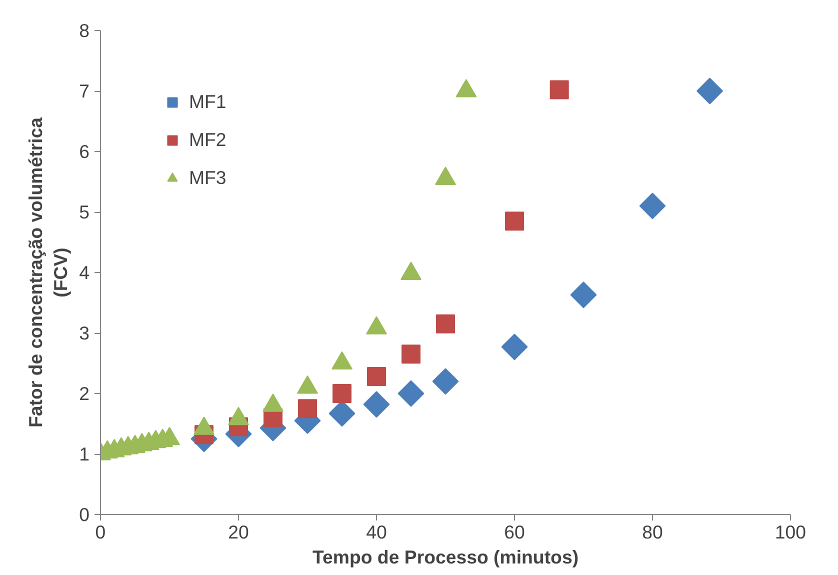 This screenshot has height=575, width=838. What do you see at coordinates (84, 393) in the screenshot?
I see `y-tick-label: 2` at bounding box center [84, 393].